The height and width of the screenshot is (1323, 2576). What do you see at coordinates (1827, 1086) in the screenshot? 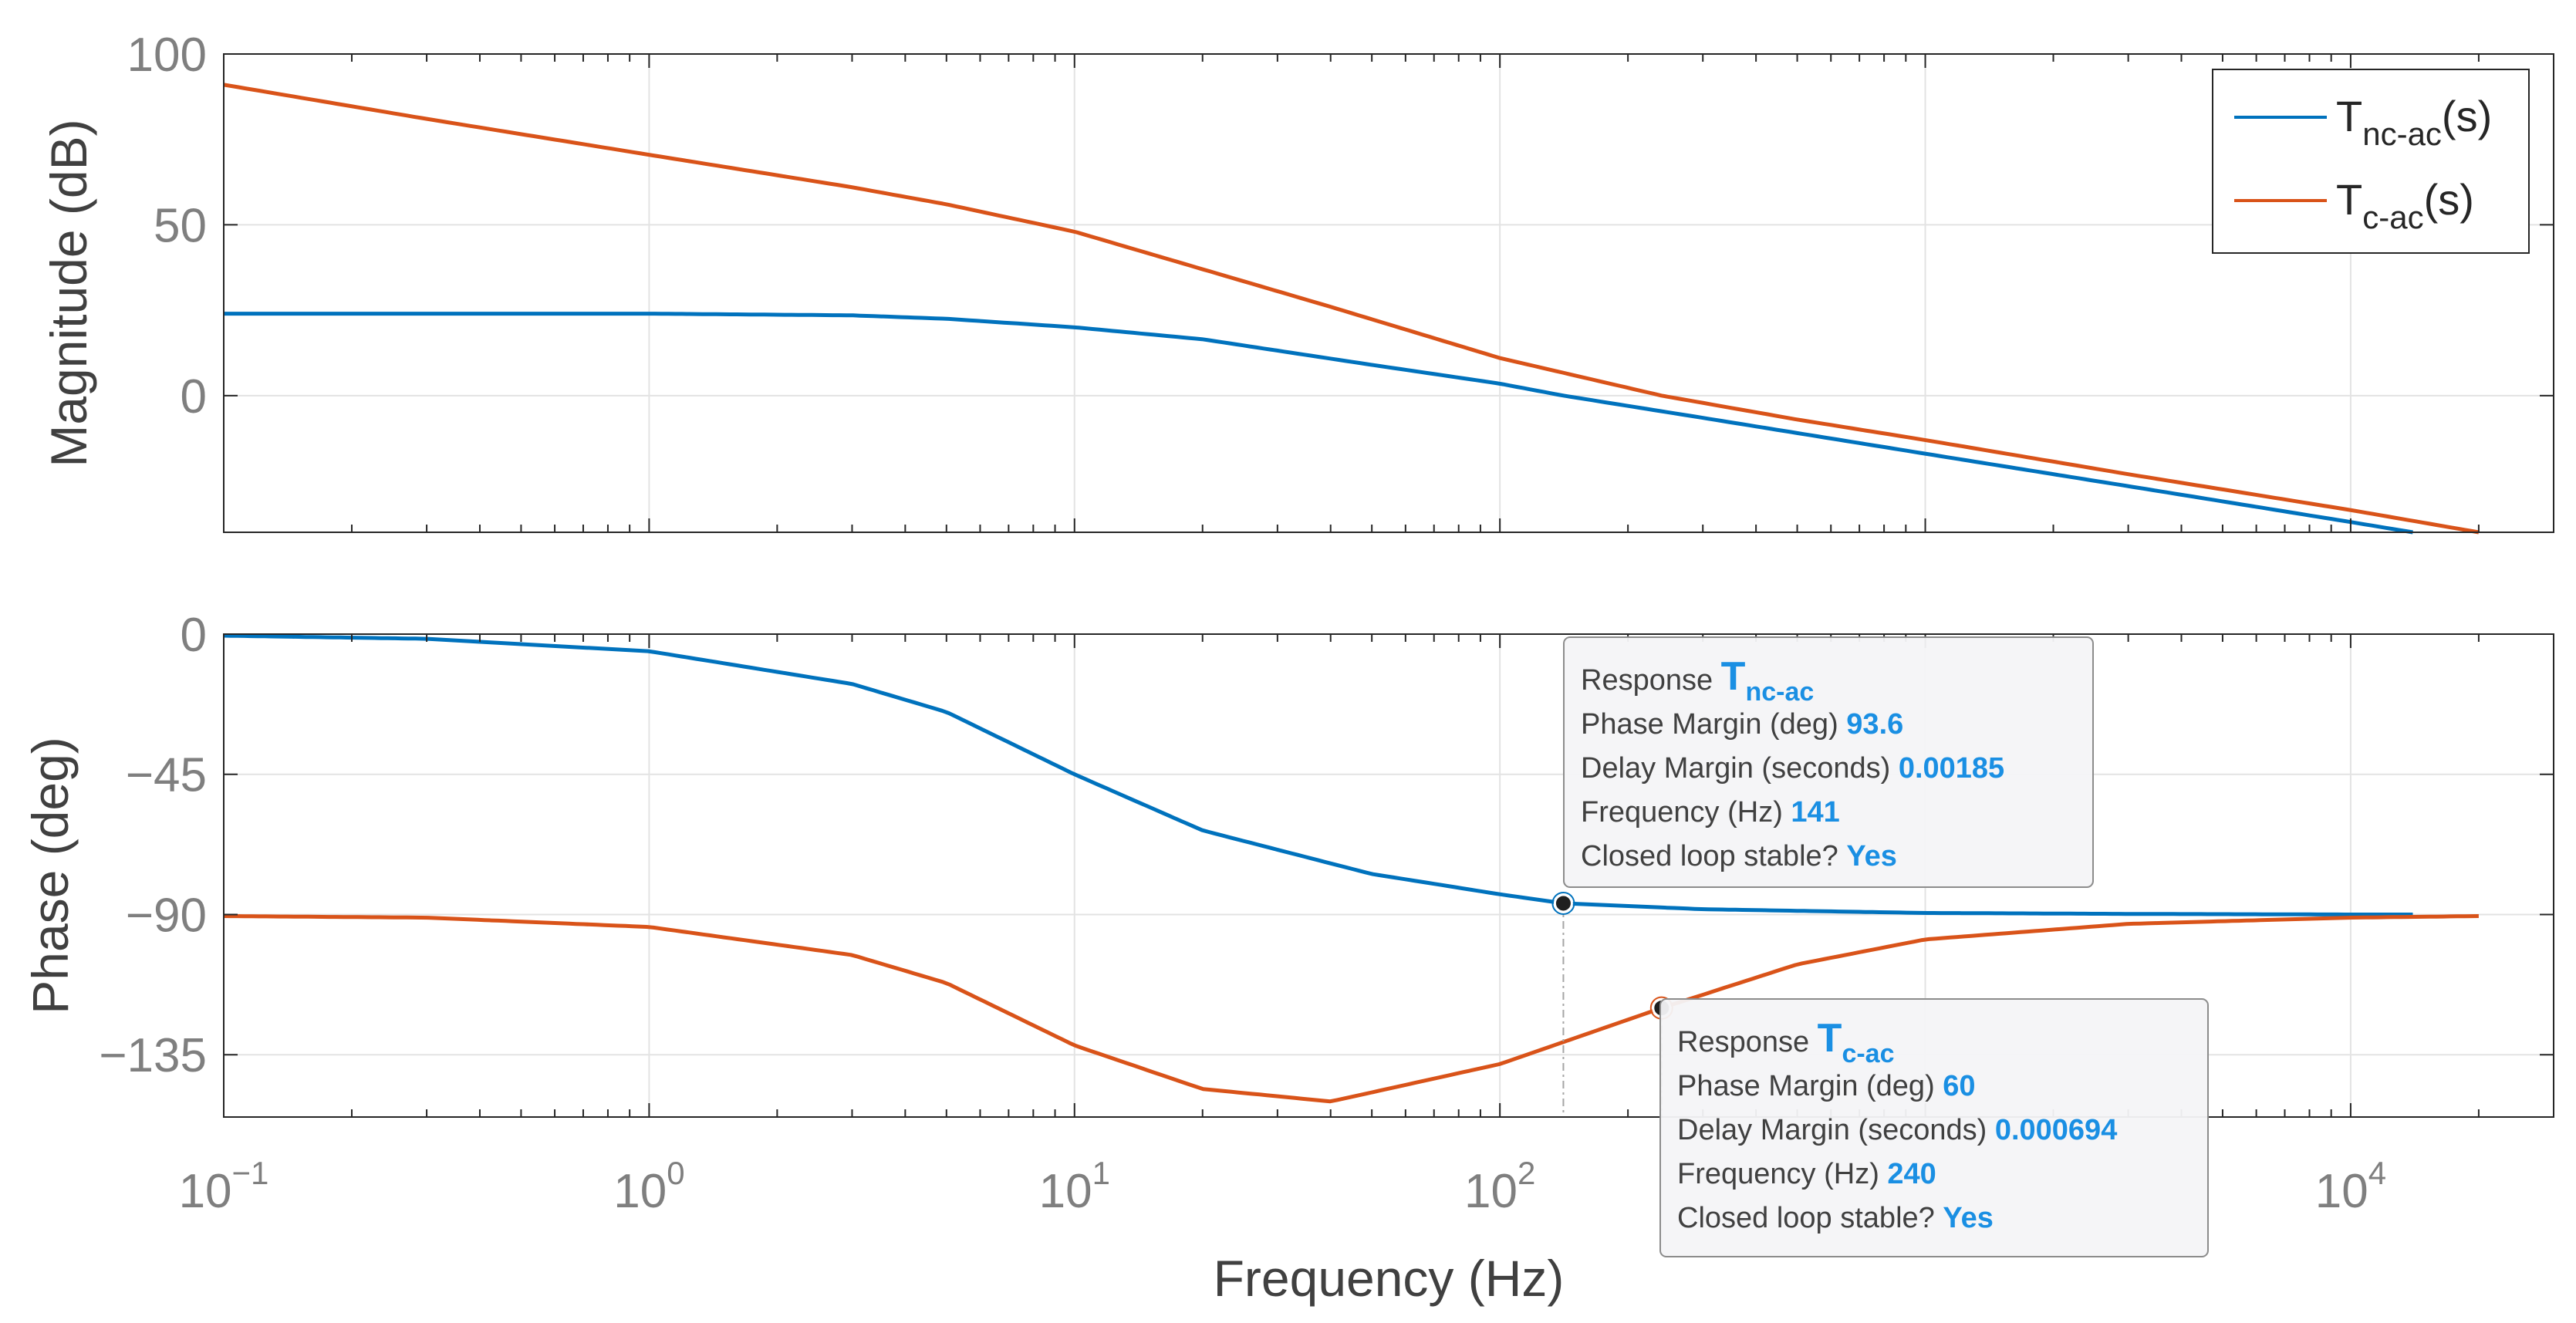
I see `datatip-row: Phase Margin (deg) 60` at bounding box center [1827, 1086].